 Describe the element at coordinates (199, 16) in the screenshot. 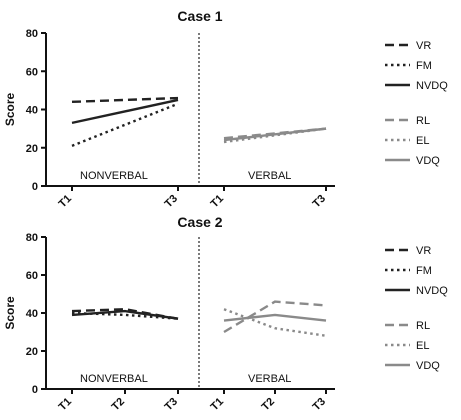

I see `chart-title: Case 1` at that location.